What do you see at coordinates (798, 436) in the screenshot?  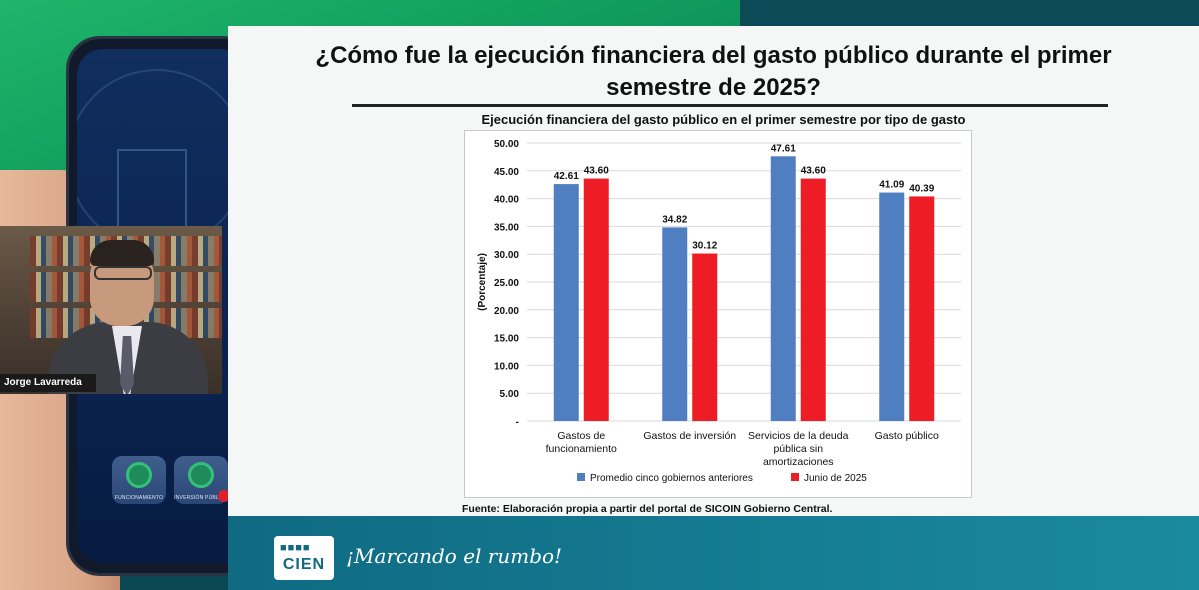 I see `x-tick-label: Servicios de la deuda` at bounding box center [798, 436].